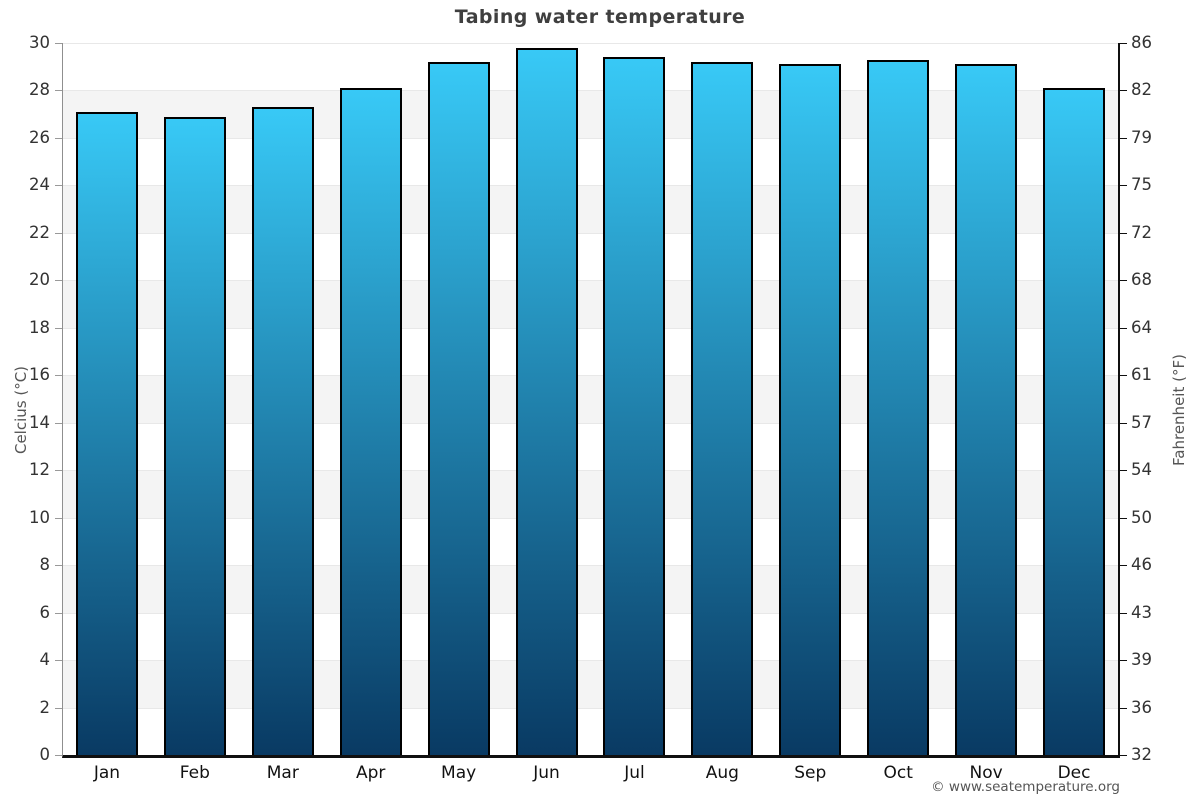  I want to click on x-tick-label-jan: Jan, so click(107, 773).